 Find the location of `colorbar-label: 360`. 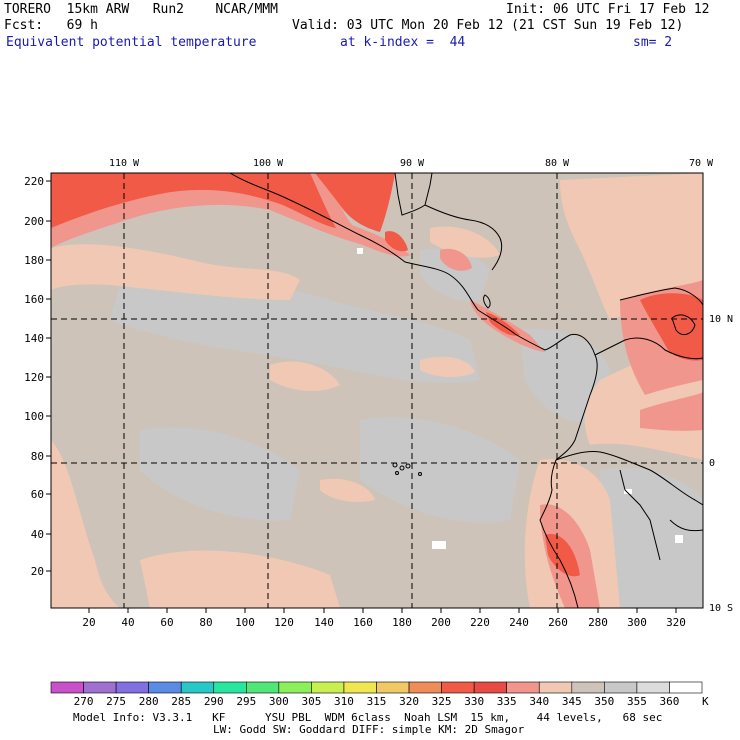

colorbar-label: 360 is located at coordinates (670, 701).